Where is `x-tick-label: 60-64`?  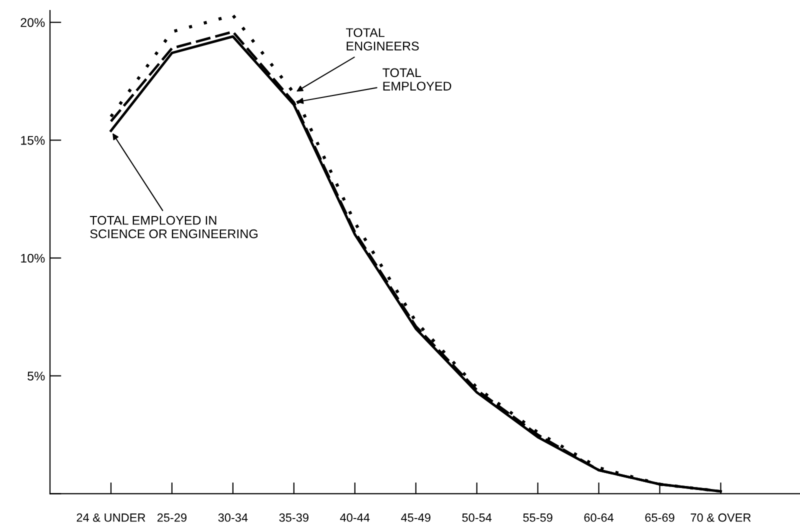 x-tick-label: 60-64 is located at coordinates (599, 517).